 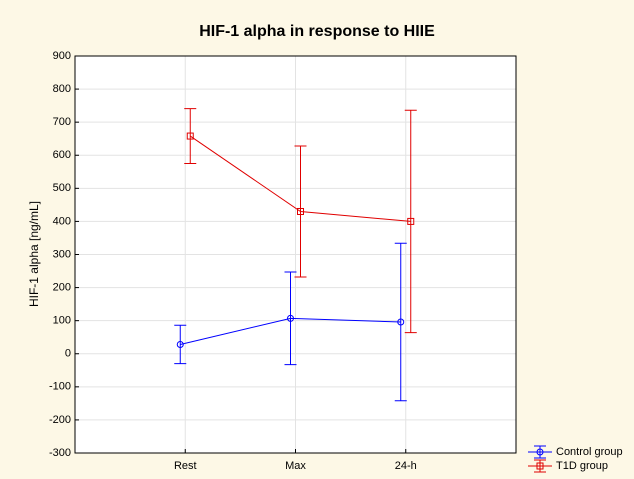 What do you see at coordinates (62, 122) in the screenshot?
I see `y-tick-label: 700` at bounding box center [62, 122].